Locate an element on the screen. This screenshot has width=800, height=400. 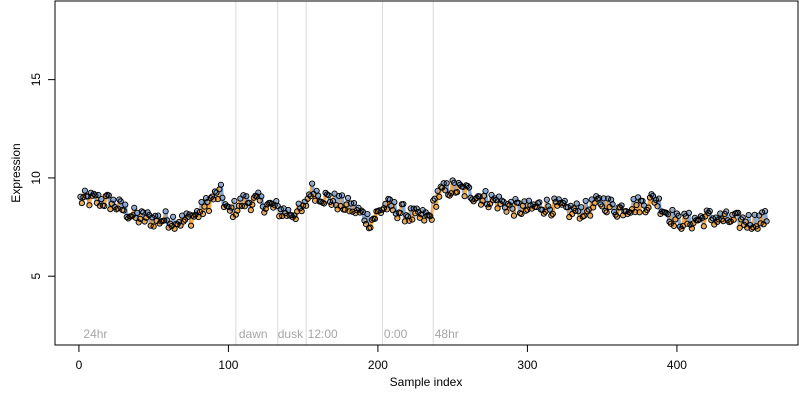
x-tick-label: 0 is located at coordinates (79, 365).